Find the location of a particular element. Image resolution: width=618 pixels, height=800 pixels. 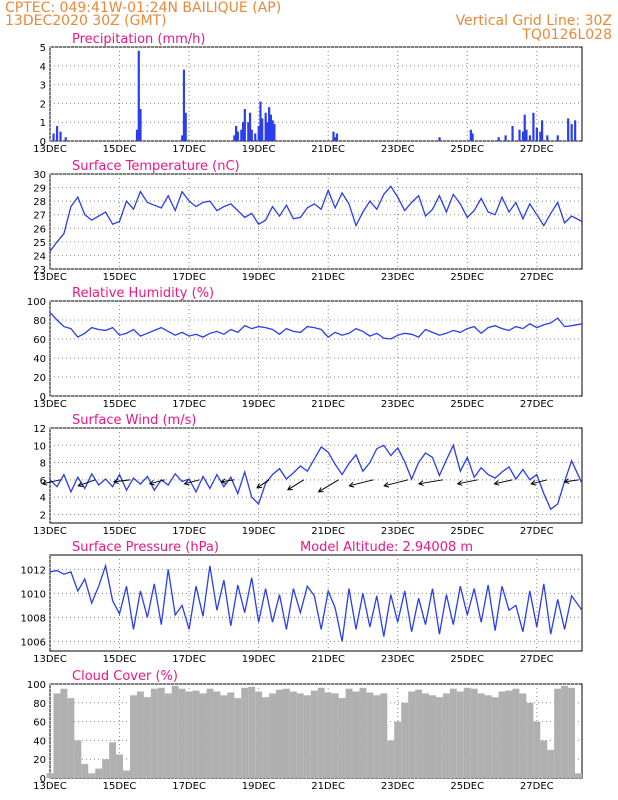

temperature-ytick-label: 25 is located at coordinates (39, 243).